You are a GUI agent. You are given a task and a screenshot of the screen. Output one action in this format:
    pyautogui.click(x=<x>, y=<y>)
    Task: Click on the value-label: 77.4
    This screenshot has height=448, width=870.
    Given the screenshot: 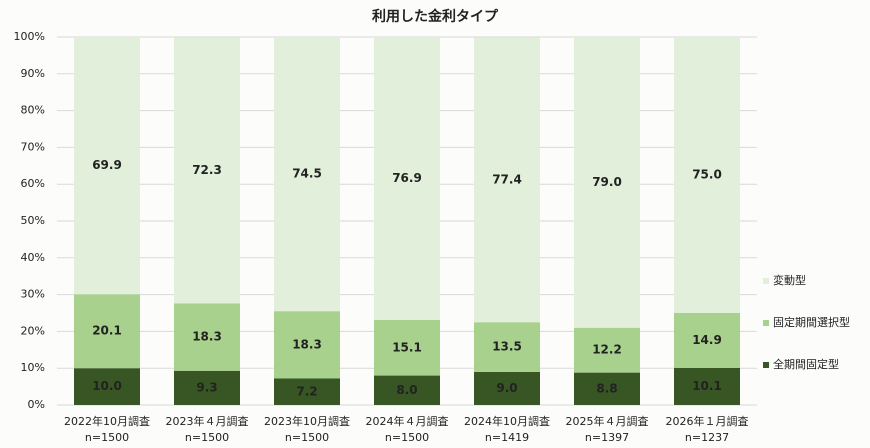 What is the action you would take?
    pyautogui.click(x=507, y=179)
    